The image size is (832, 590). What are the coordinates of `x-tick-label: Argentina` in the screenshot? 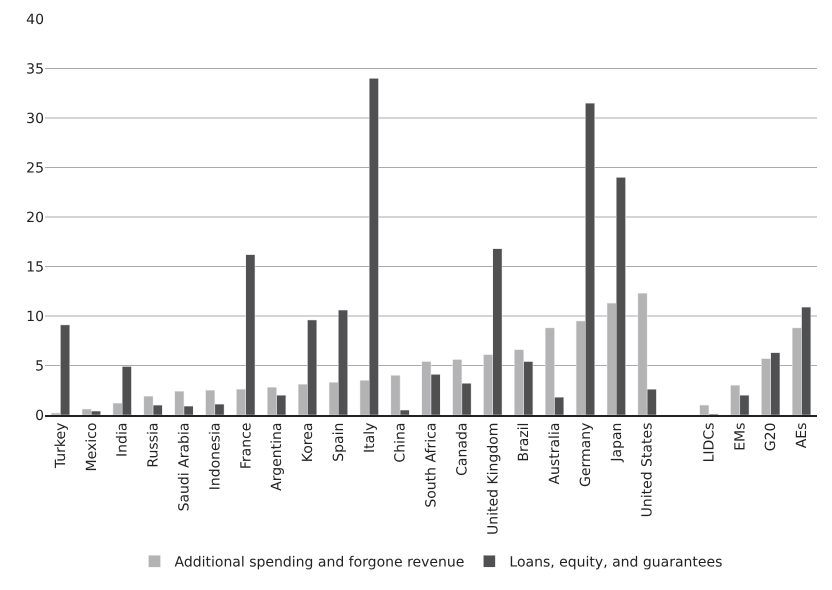 It's located at (277, 456).